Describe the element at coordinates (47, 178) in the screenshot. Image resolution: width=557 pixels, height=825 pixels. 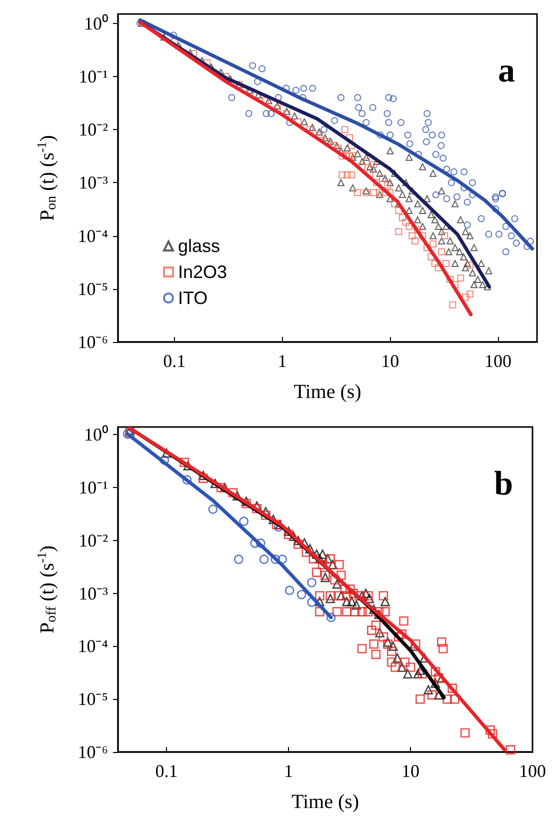
I see `y-axis-title: Pon (t) (s-1)` at that location.